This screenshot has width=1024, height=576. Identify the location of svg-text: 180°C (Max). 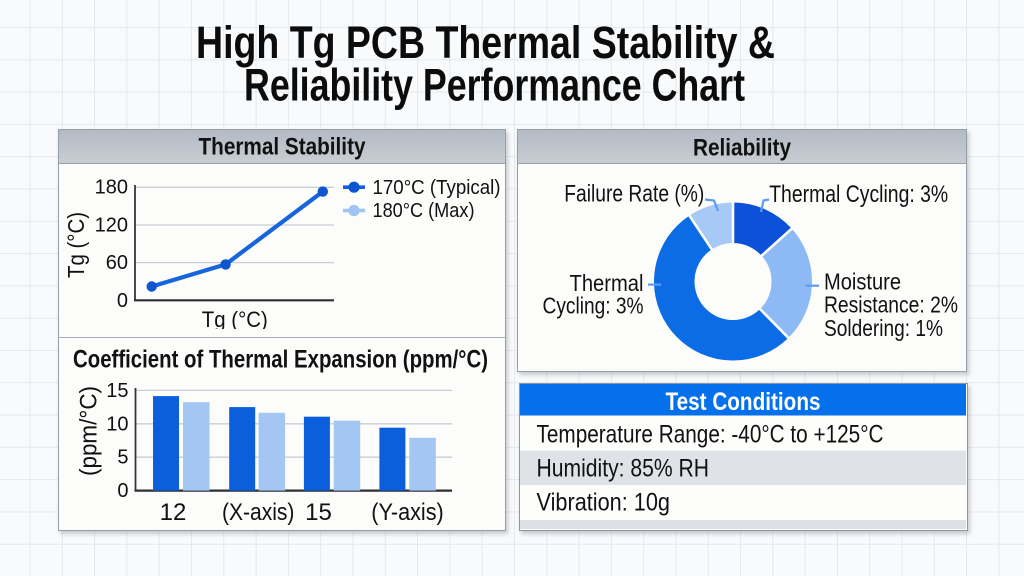
(423, 211).